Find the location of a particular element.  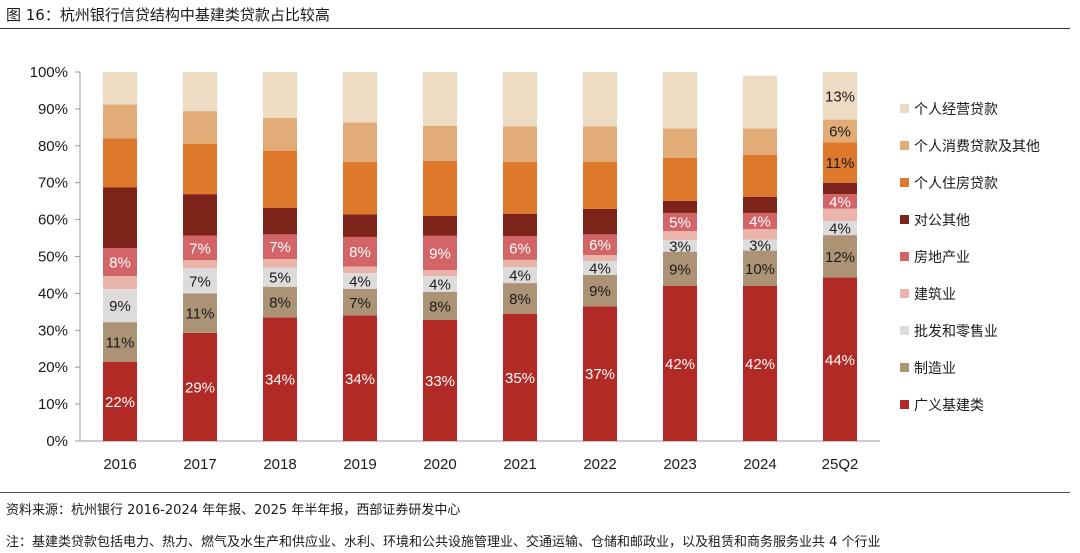

figure-title: 图 16：杭州银行信贷结构中基建类贷款占比较高 is located at coordinates (168, 15).